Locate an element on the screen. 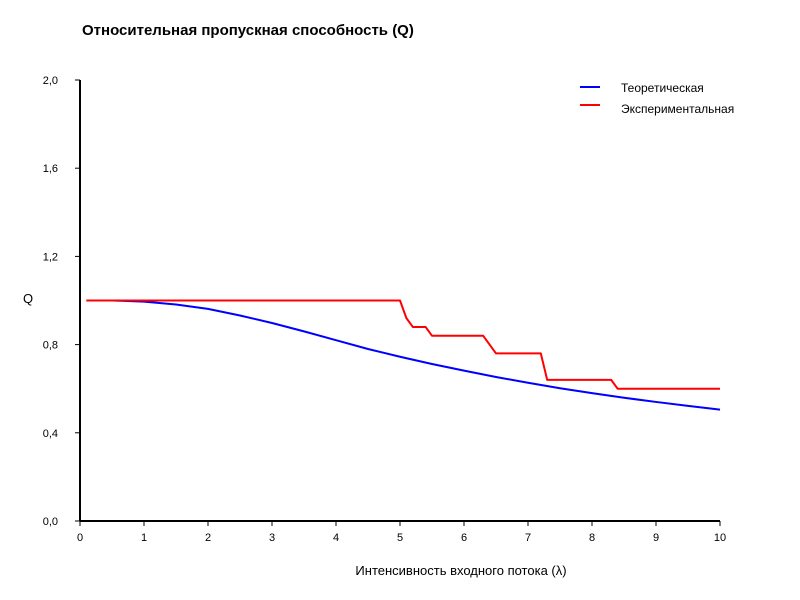 The height and width of the screenshot is (600, 800). x-tick-label: 3 is located at coordinates (272, 538).